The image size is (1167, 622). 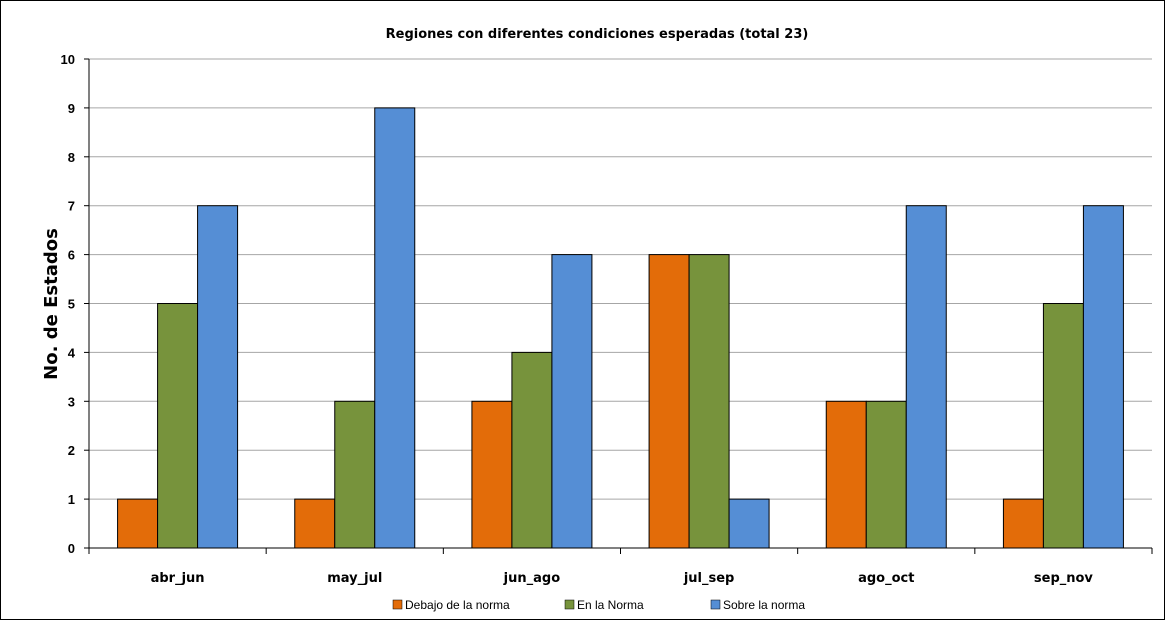 I want to click on y-tick-label: 8, so click(x=71, y=157).